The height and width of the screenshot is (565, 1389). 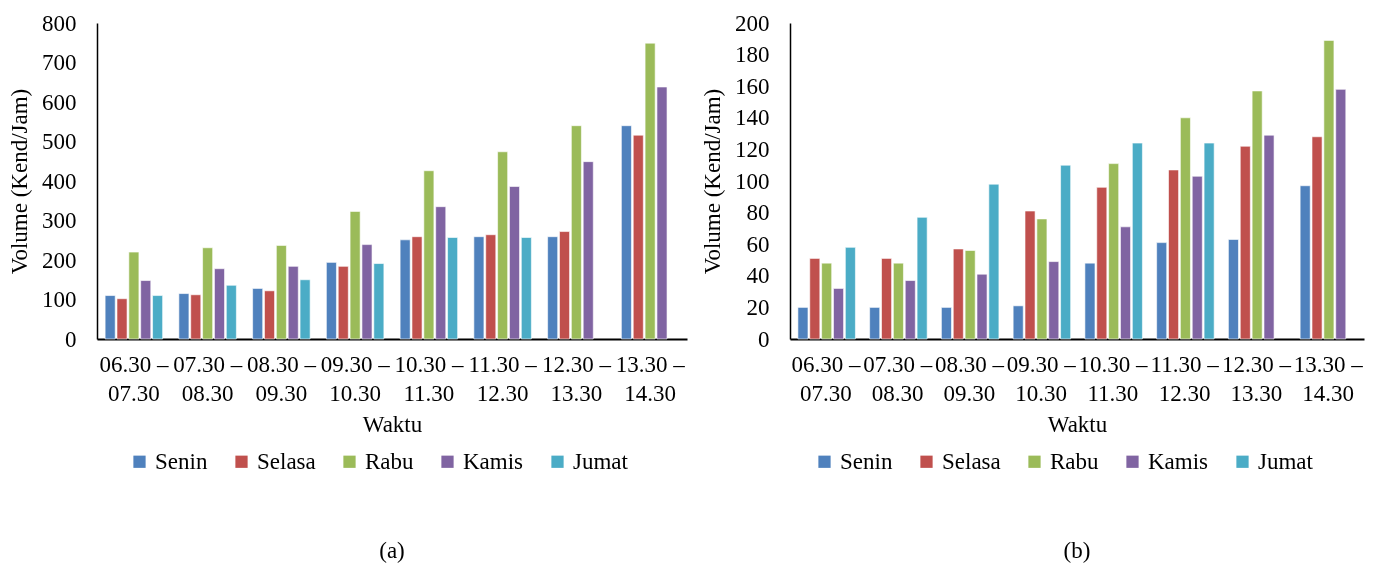 I want to click on y-tick-label: 40, so click(x=758, y=276).